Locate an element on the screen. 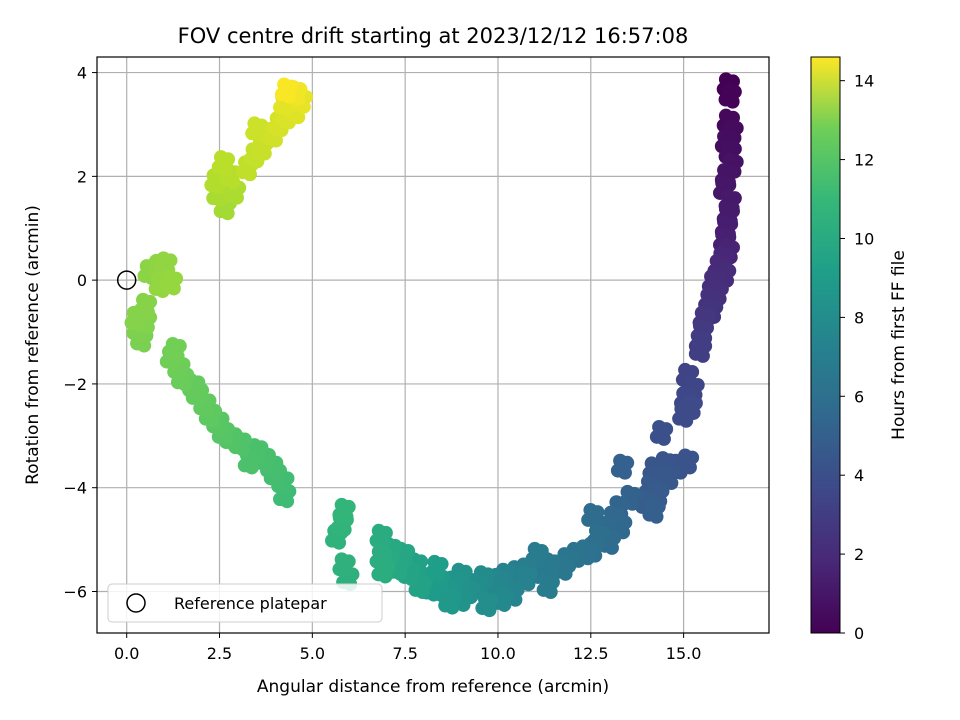  x-tick-label: 15.0 is located at coordinates (684, 653).